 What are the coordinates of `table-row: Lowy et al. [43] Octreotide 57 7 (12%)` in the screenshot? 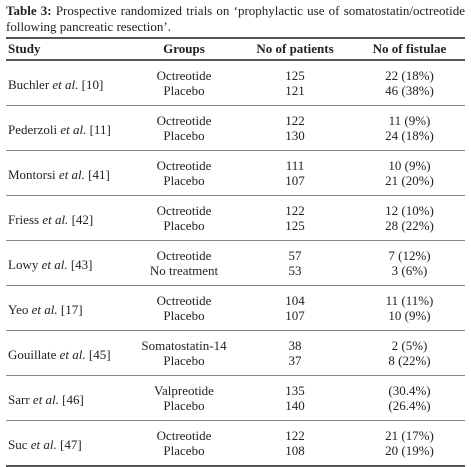 It's located at (235, 263).